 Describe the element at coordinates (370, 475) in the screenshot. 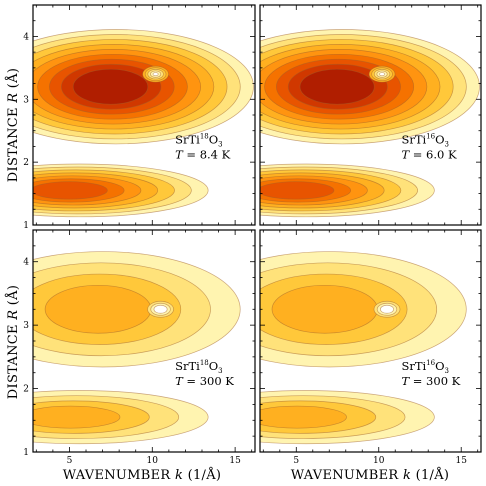

I see `x-axis-label-right: WAVENUMBER k (1/Å)` at that location.